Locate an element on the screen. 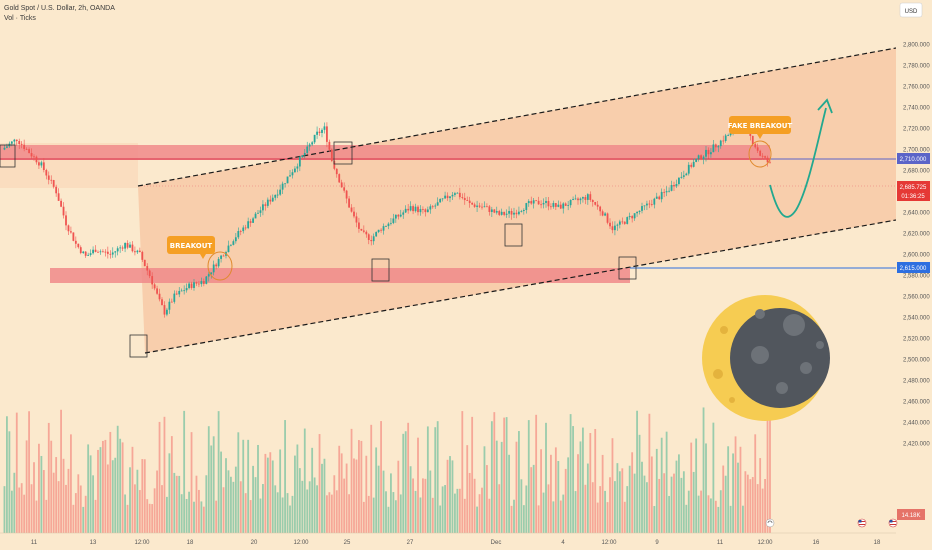  time-axis is located at coordinates (448, 541).